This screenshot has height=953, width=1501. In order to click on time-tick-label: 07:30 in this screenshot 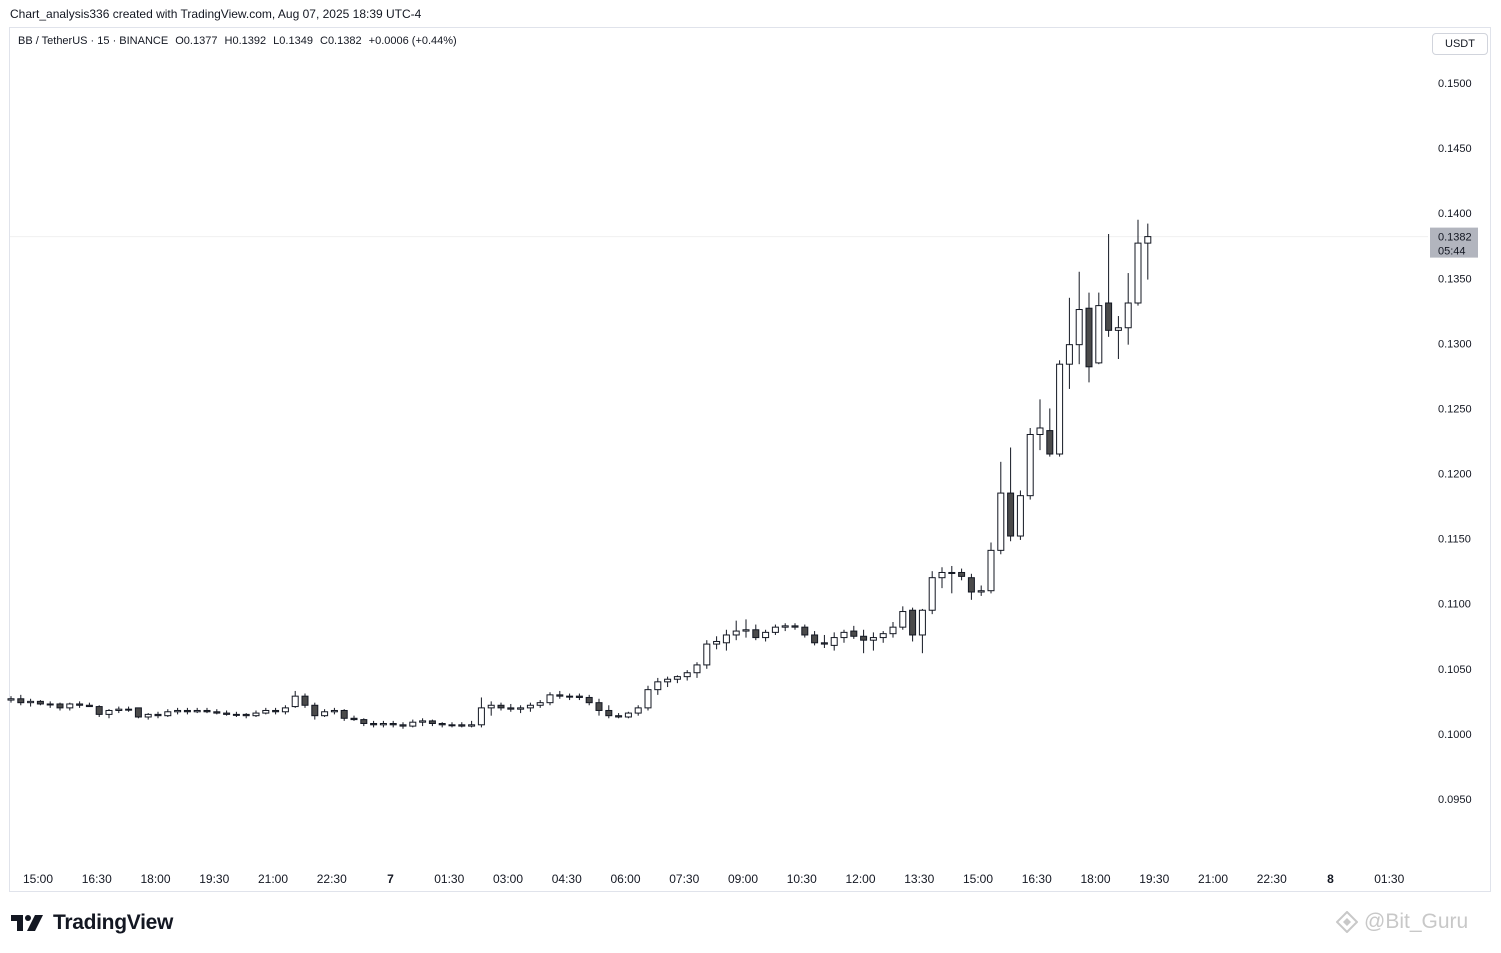, I will do `click(684, 879)`.